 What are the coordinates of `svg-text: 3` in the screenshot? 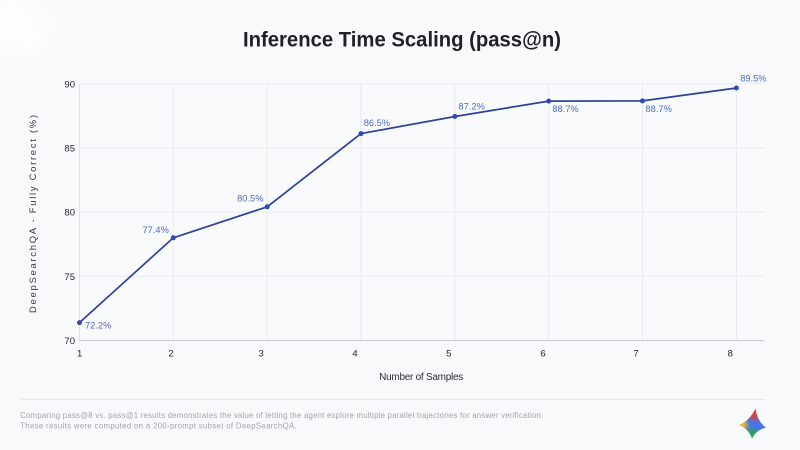 It's located at (260, 353).